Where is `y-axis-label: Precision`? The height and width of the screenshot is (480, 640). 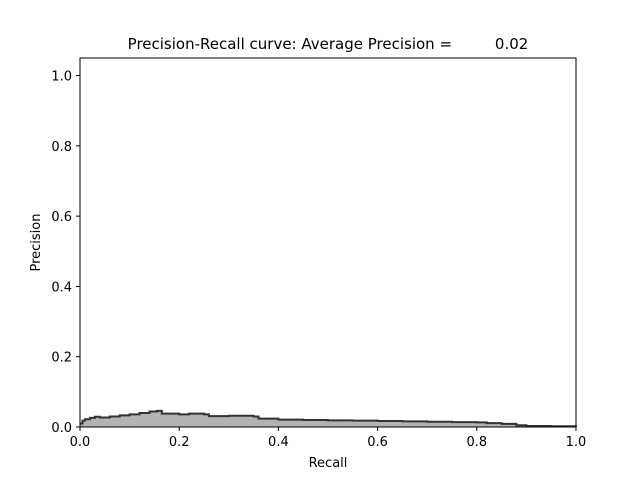
y-axis-label: Precision is located at coordinates (36, 242).